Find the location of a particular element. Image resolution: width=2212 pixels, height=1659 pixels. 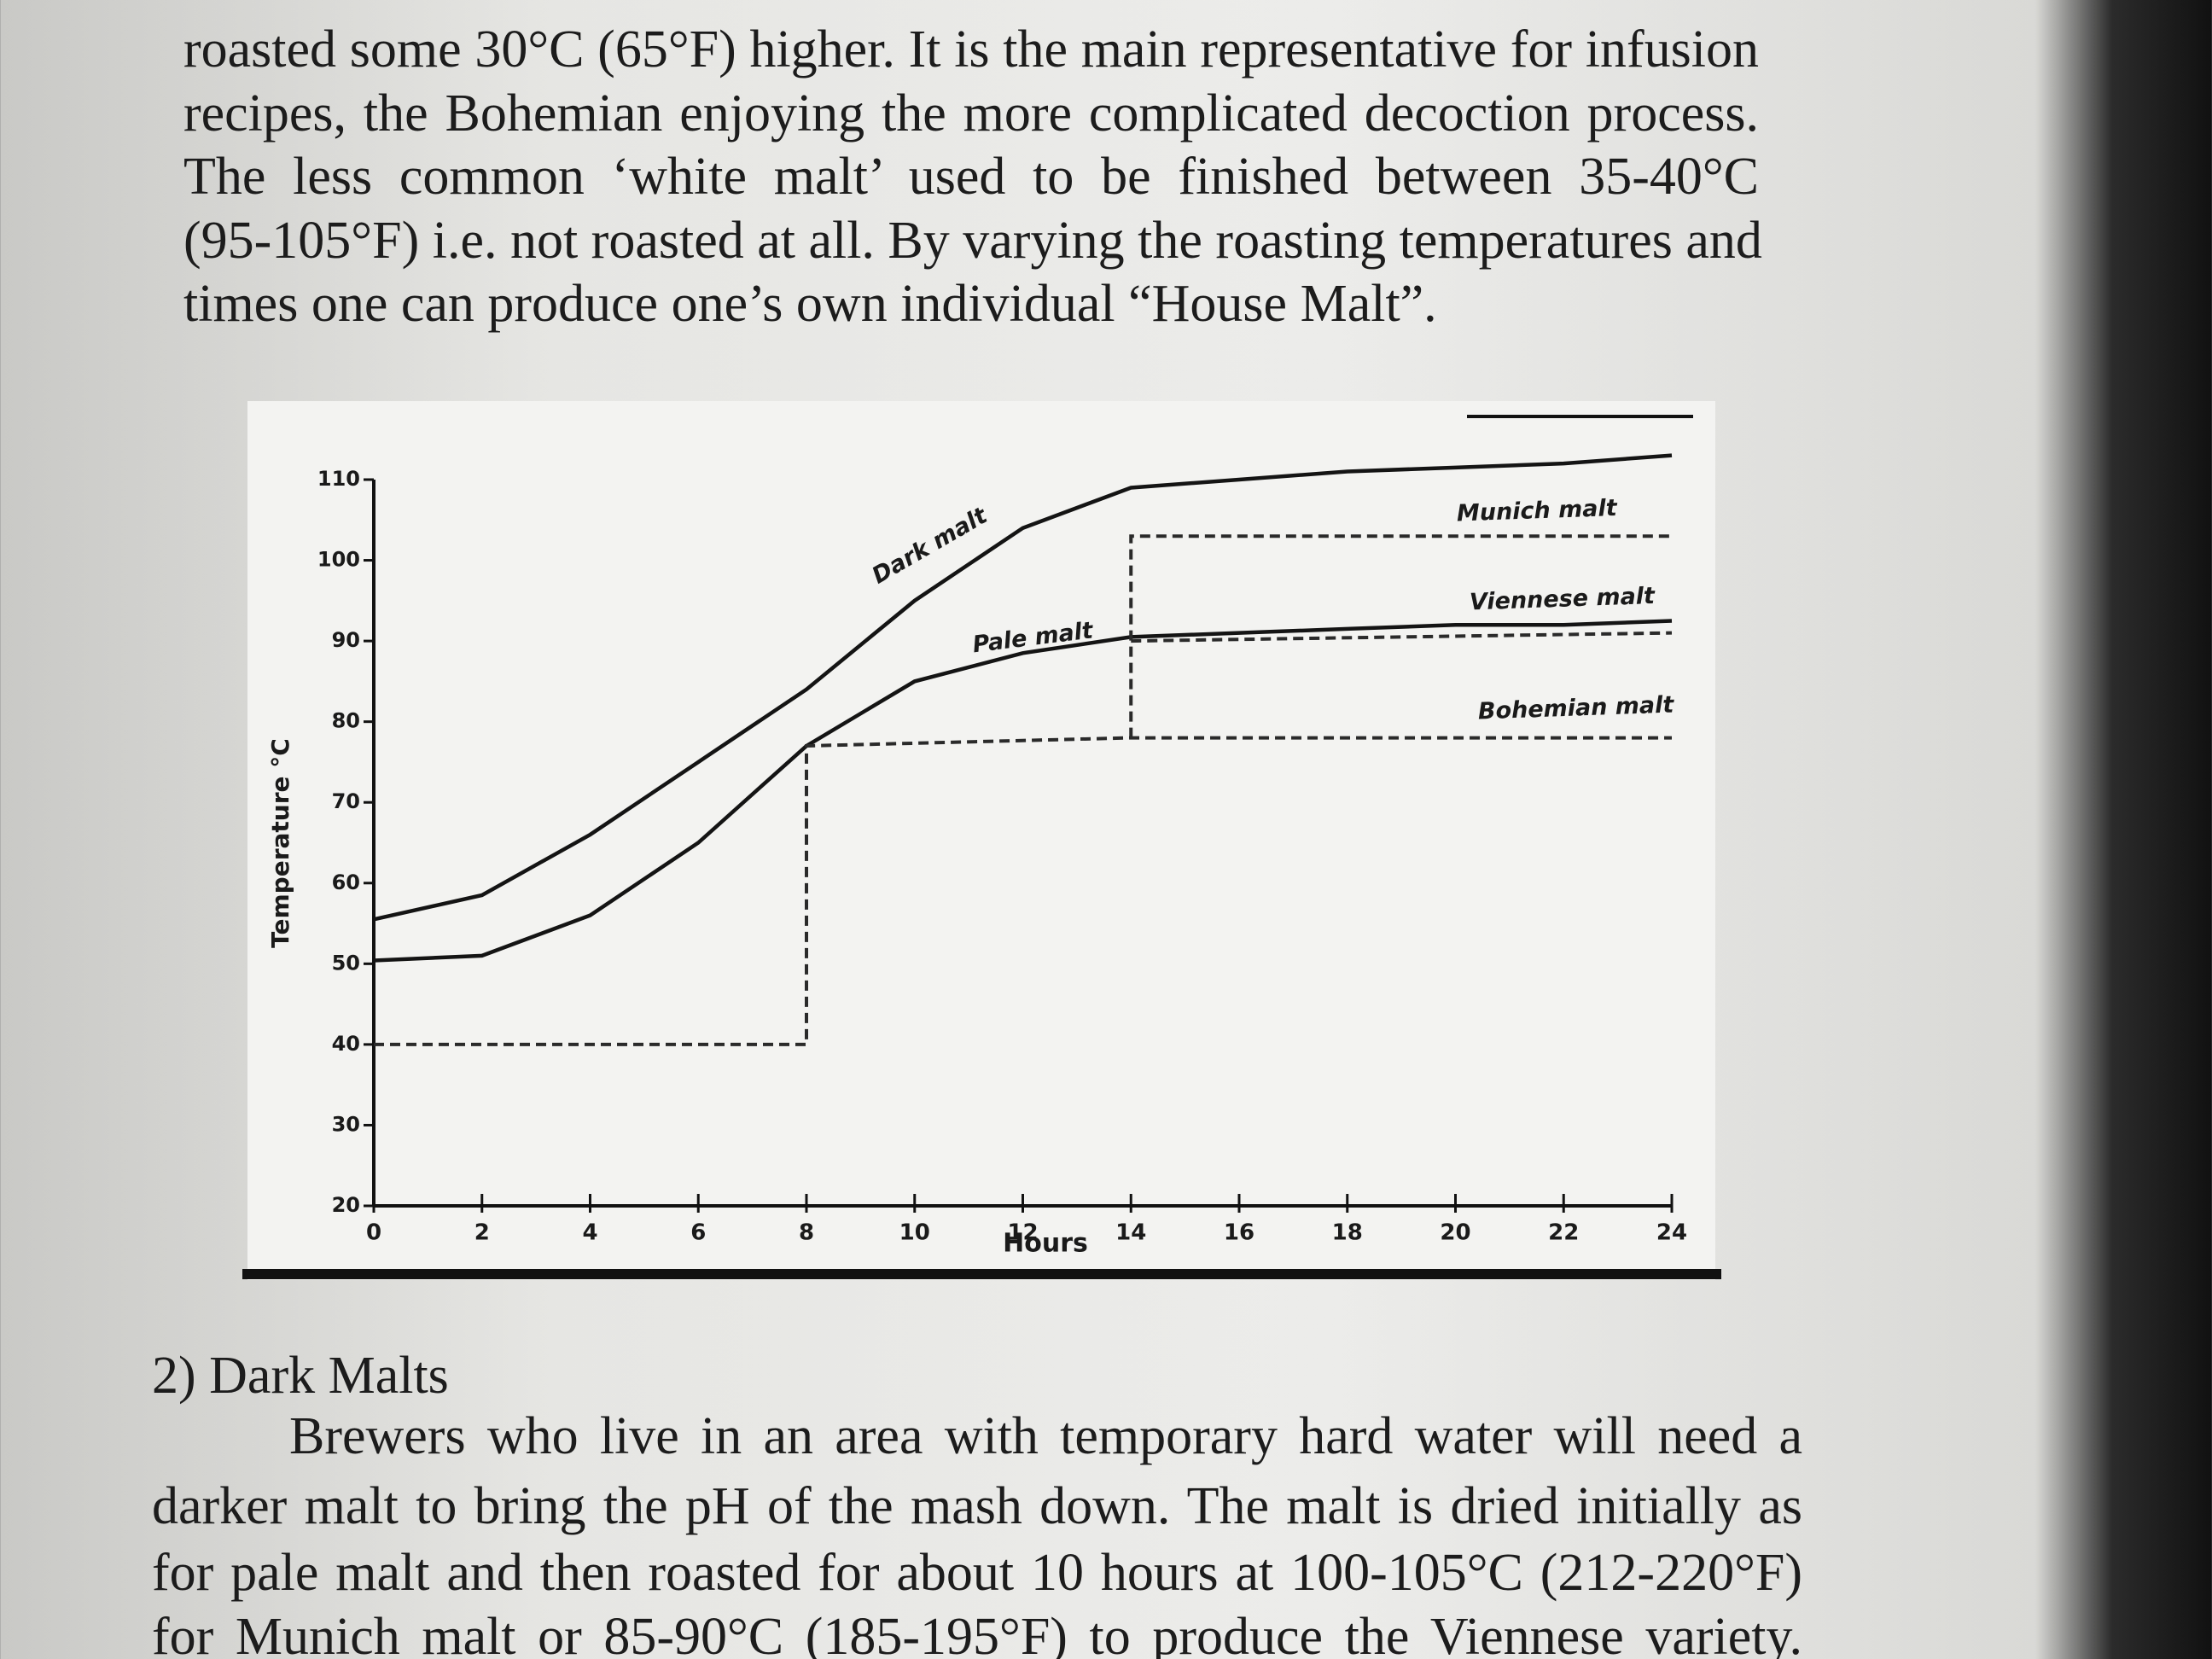

y-tick-label: 30 is located at coordinates (346, 1124).